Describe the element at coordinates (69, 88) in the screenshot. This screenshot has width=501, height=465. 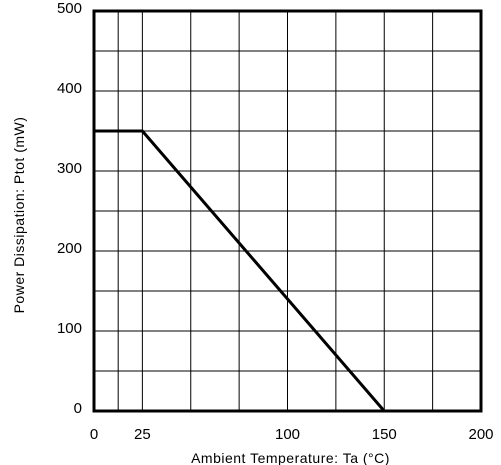
I see `y-tick-label-4: 400` at that location.